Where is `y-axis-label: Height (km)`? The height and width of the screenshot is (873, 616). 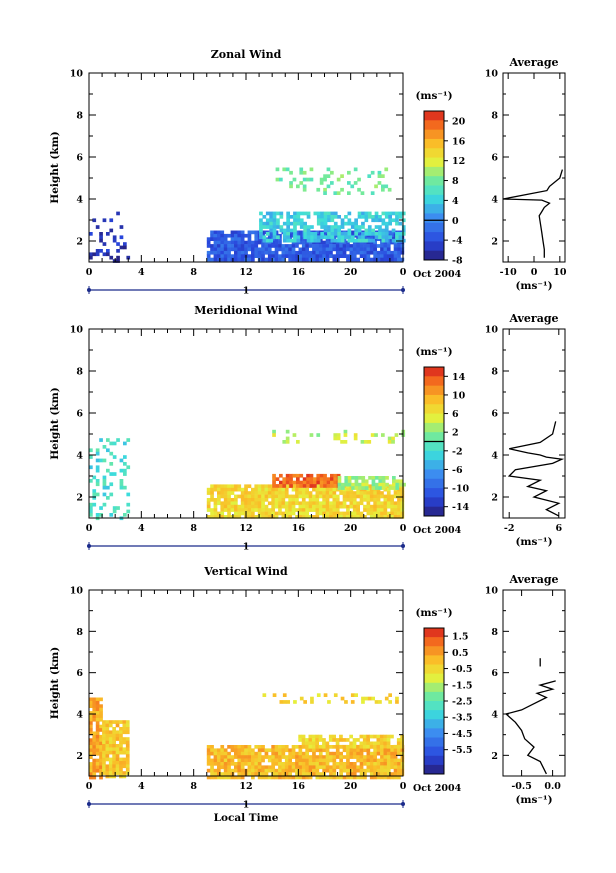
y-axis-label: Height (km) is located at coordinates (55, 167).